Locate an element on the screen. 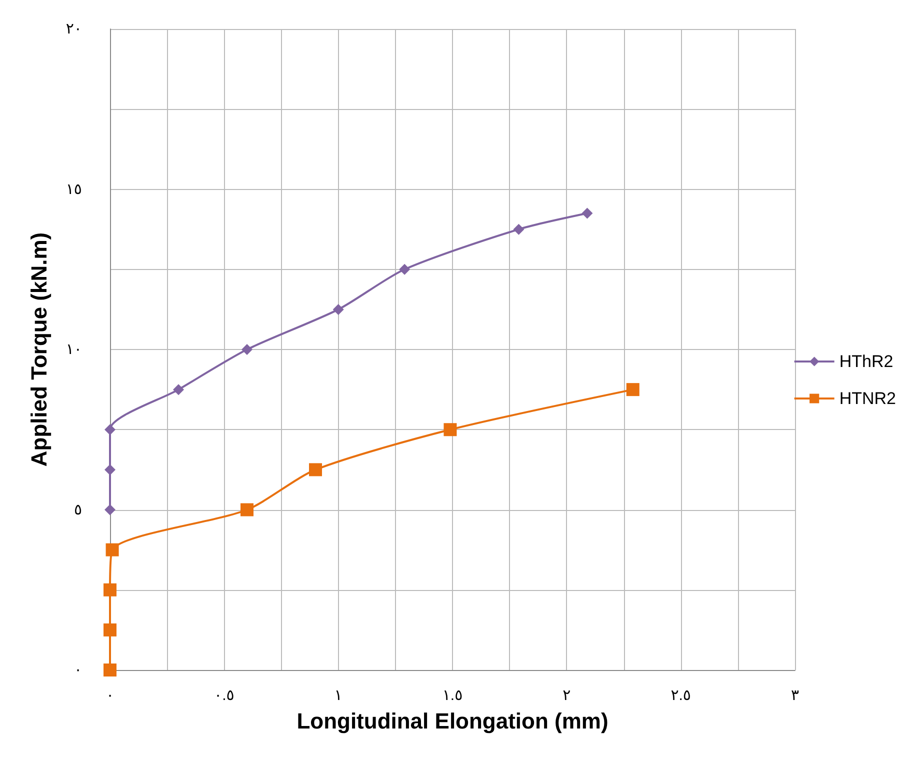  x-tick-label: ٠ is located at coordinates (110, 695).